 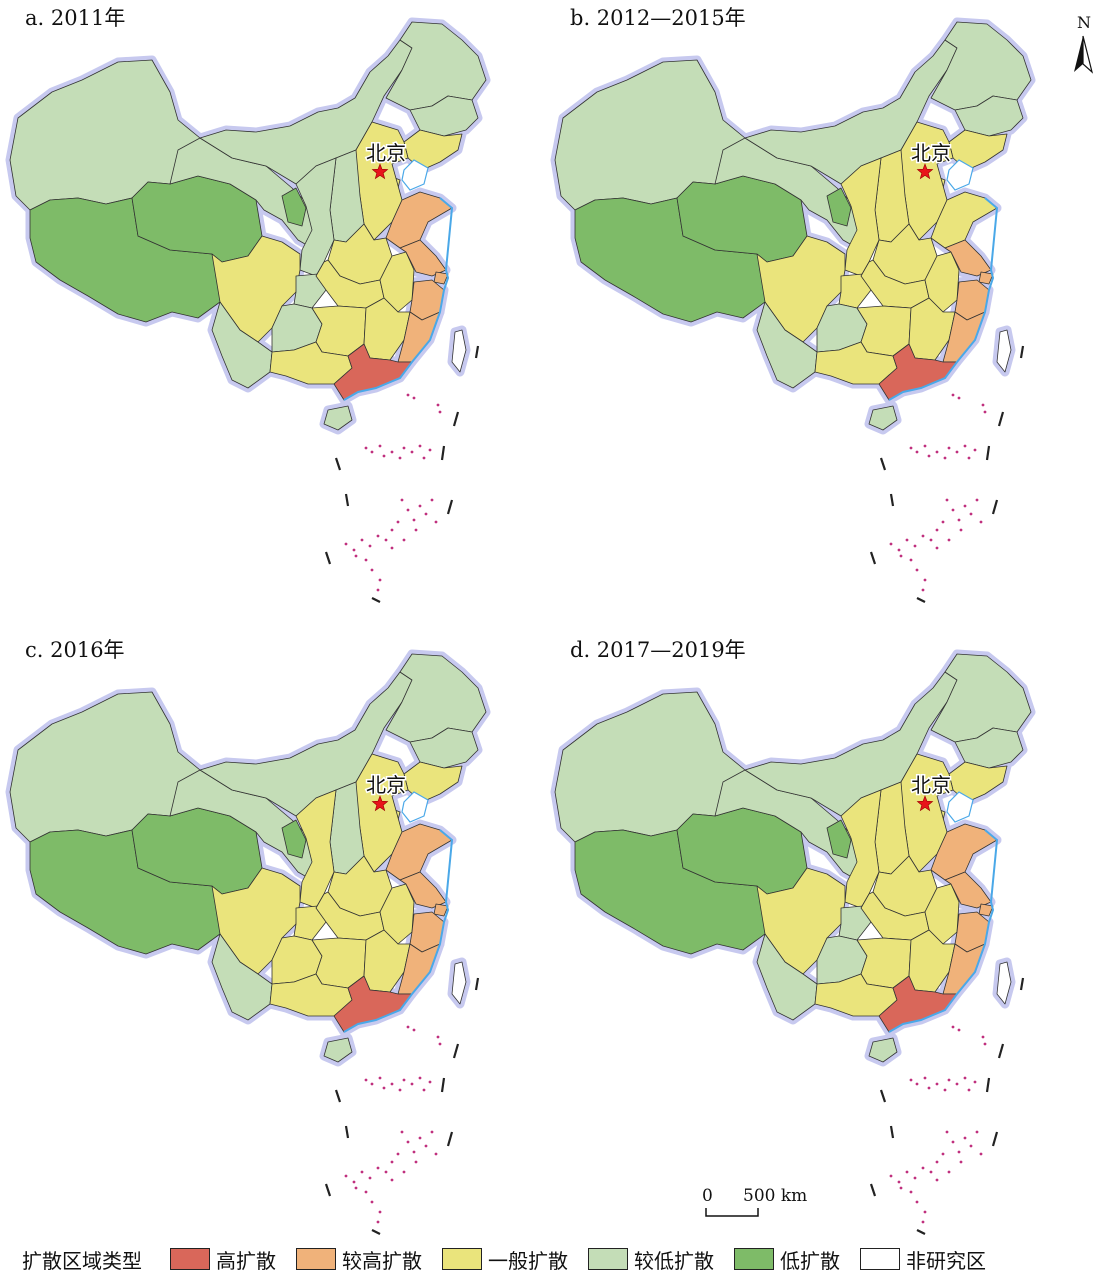 What do you see at coordinates (775, 1196) in the screenshot?
I see `scale-end-label: 500 km` at bounding box center [775, 1196].